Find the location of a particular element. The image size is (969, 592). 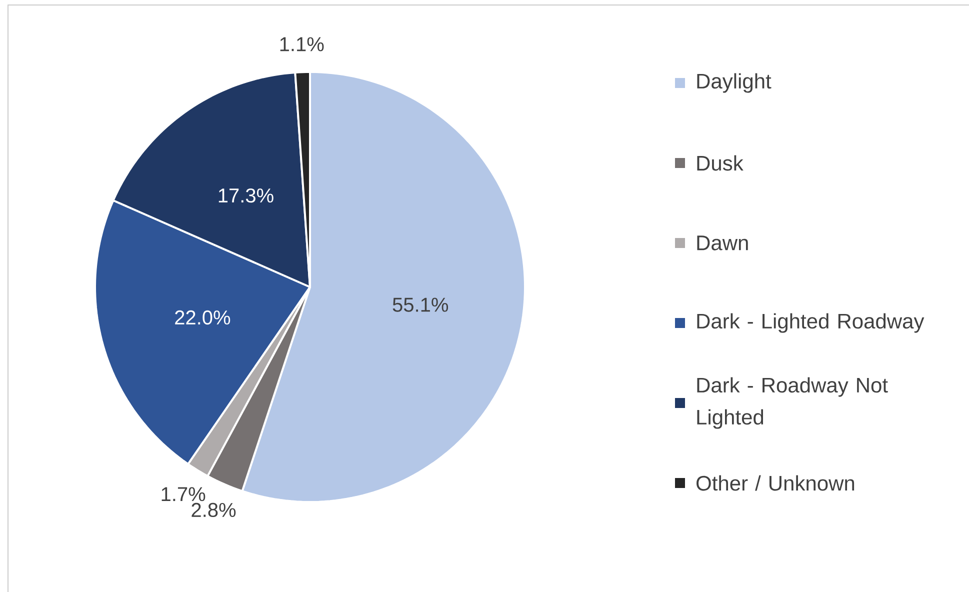

data-label: 22.0% is located at coordinates (202, 317).